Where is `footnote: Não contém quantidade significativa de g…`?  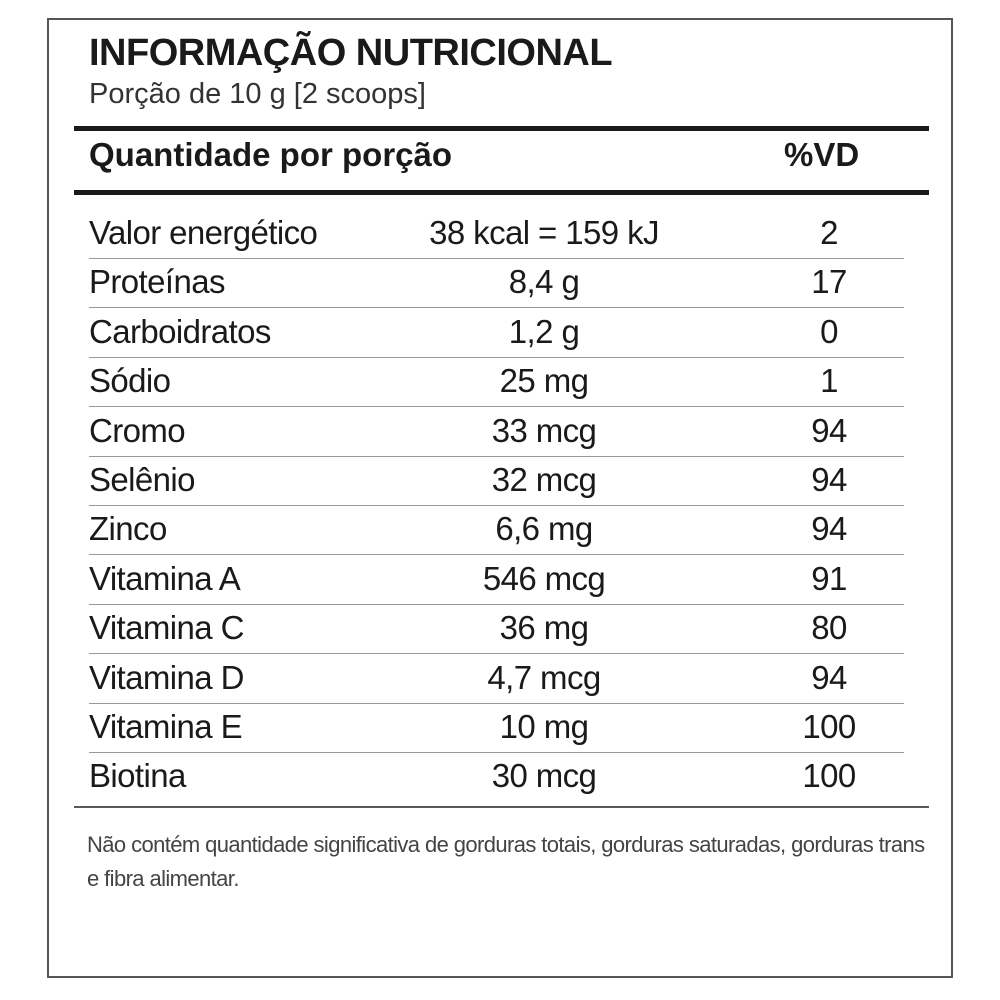
footnote: Não contém quantidade significativa de g… is located at coordinates (506, 861).